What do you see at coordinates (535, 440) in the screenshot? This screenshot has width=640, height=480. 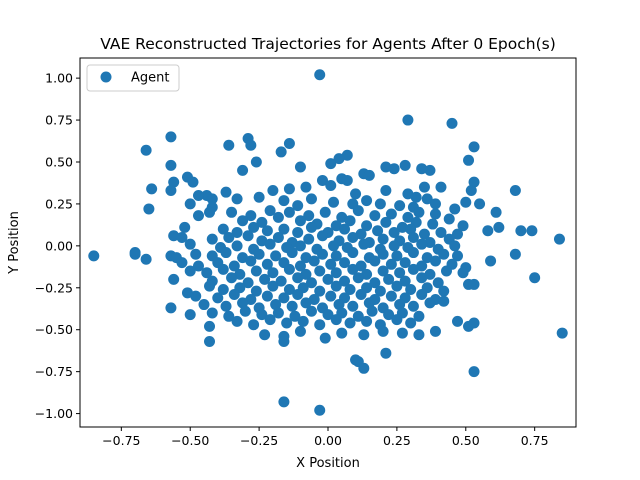 I see `x-tick-label: 0.75` at bounding box center [535, 440].